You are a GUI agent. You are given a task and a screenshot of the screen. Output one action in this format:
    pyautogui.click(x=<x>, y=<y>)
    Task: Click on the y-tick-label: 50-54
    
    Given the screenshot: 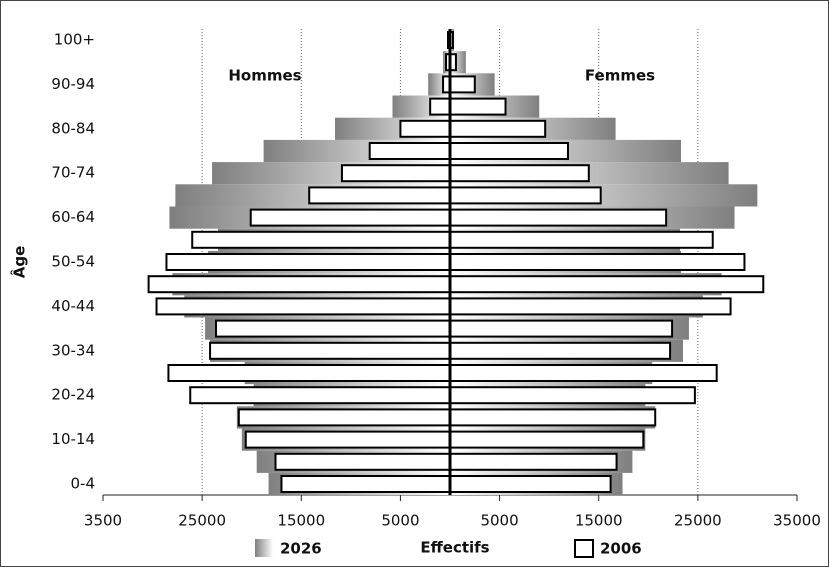 What is the action you would take?
    pyautogui.click(x=73, y=262)
    